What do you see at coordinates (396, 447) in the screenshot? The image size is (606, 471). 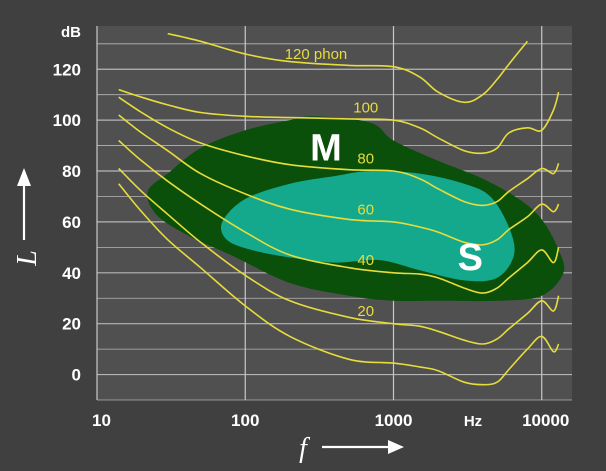 I see `x-axis-arrow-head` at bounding box center [396, 447].